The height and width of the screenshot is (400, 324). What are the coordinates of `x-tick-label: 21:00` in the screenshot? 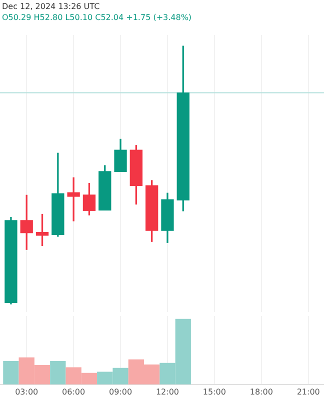 It's located at (308, 391).